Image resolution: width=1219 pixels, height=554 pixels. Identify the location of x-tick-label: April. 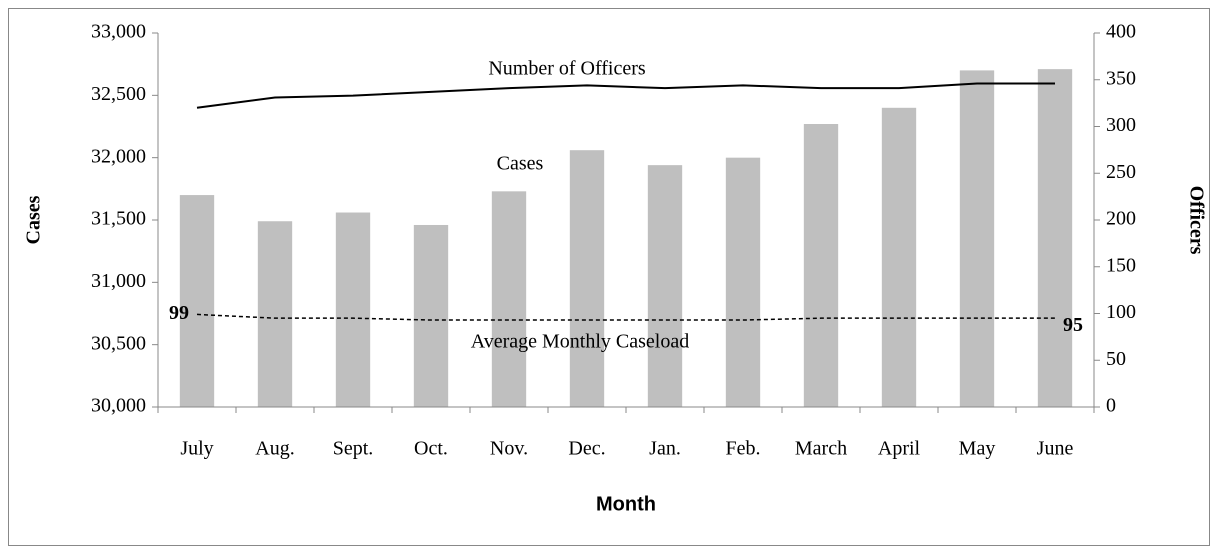
(899, 449).